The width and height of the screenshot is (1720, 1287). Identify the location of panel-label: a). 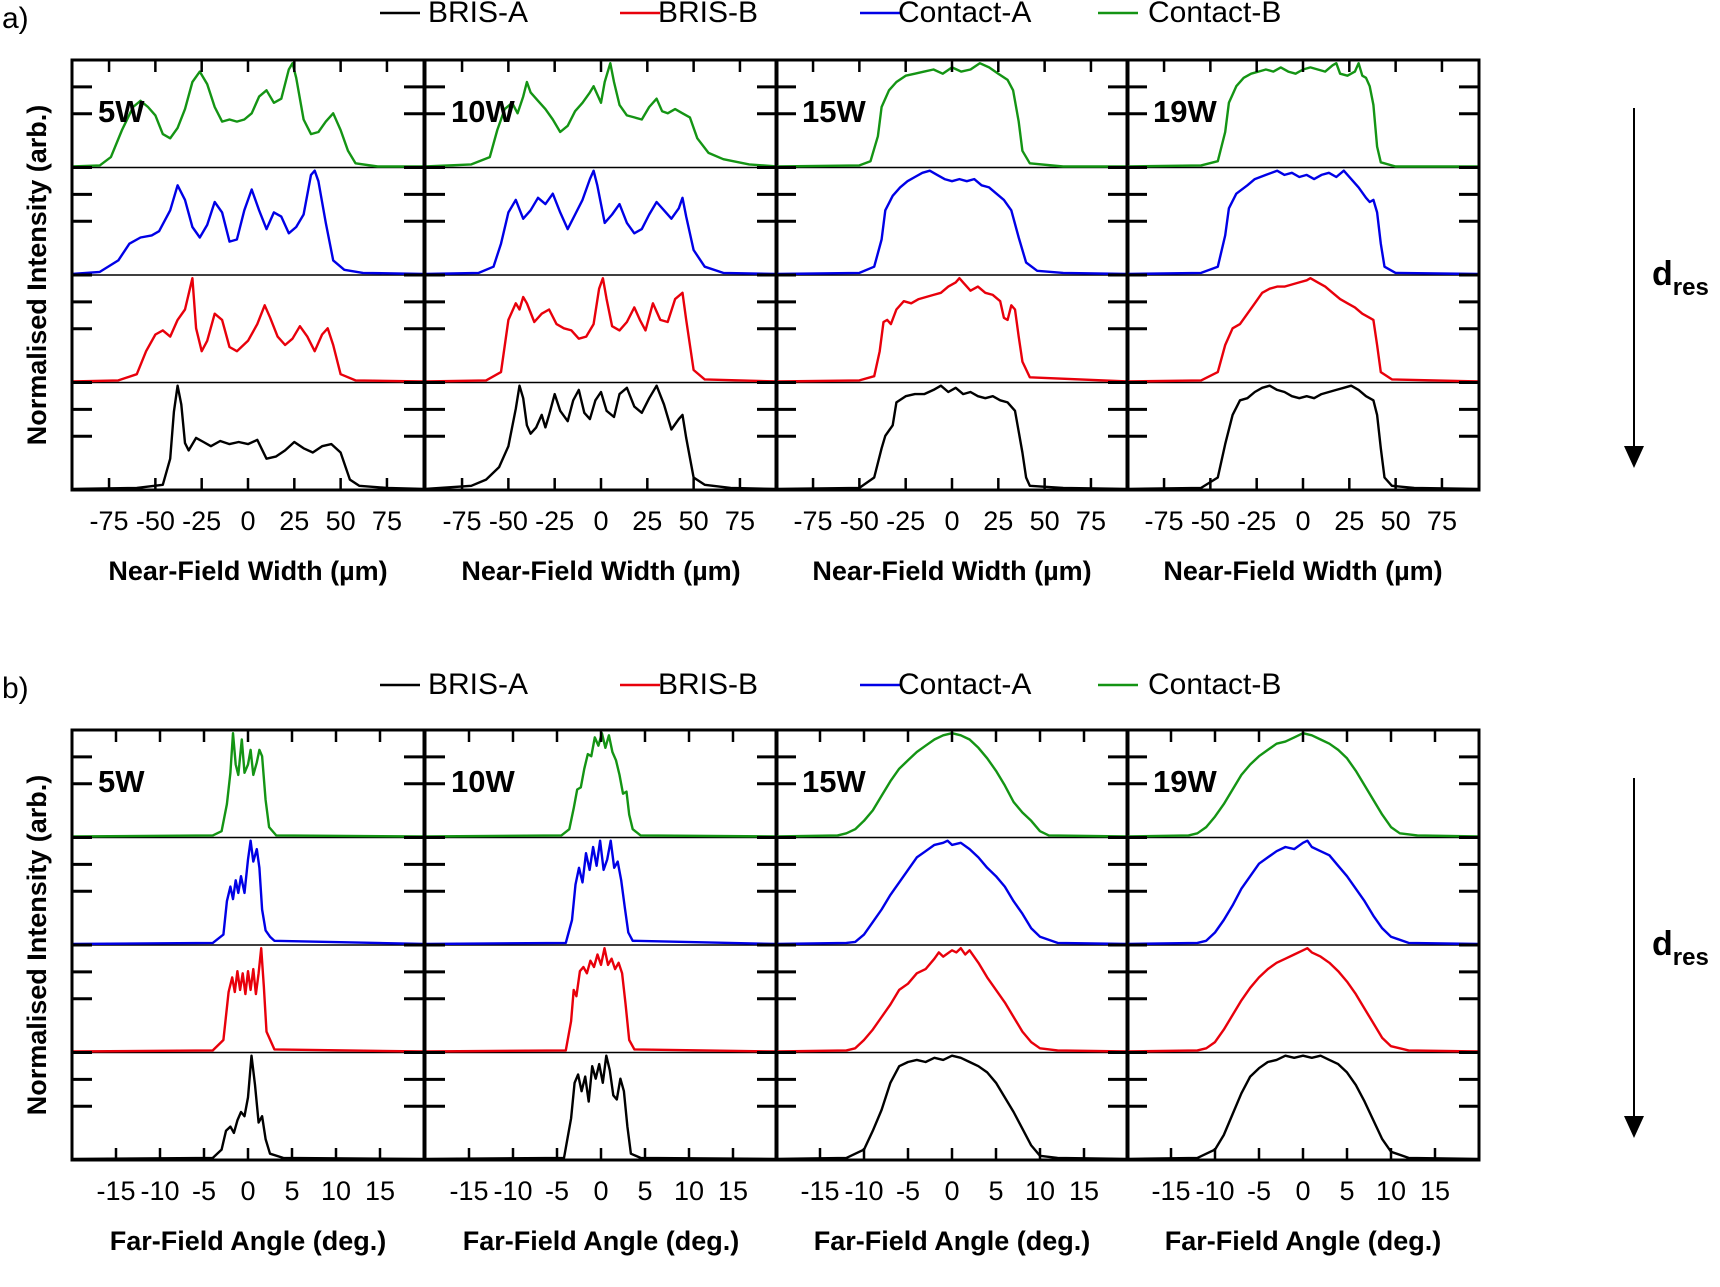
(15, 18).